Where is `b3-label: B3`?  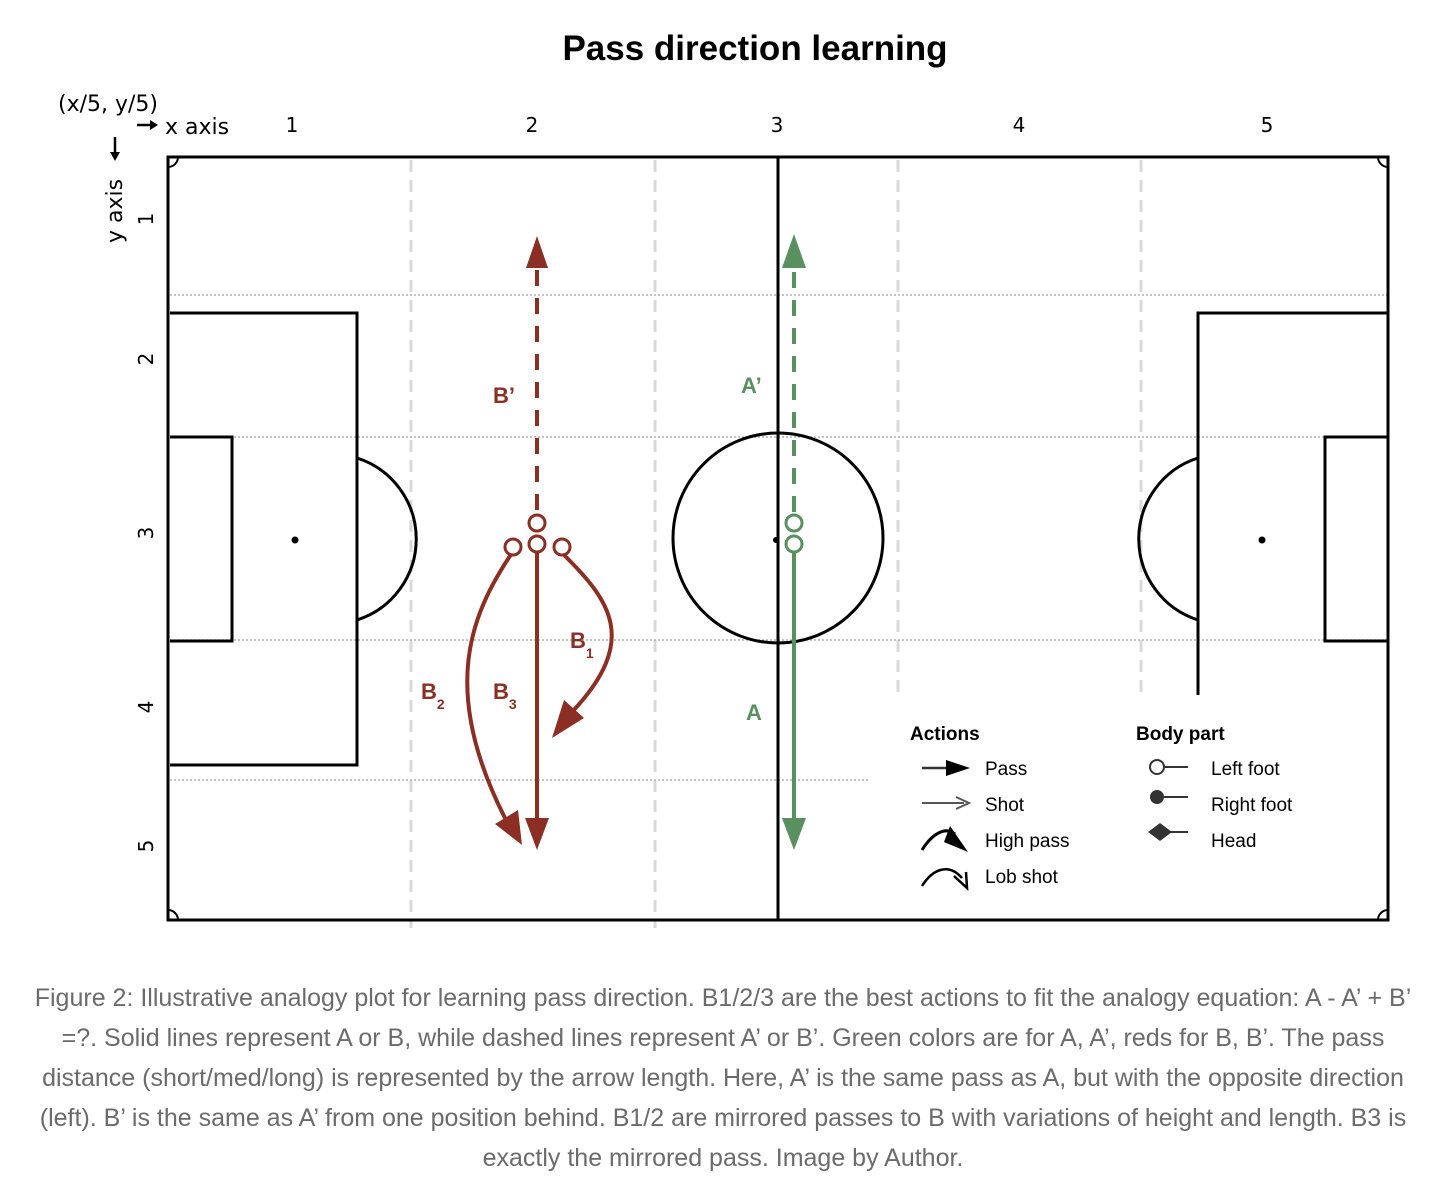
b3-label: B3 is located at coordinates (505, 695).